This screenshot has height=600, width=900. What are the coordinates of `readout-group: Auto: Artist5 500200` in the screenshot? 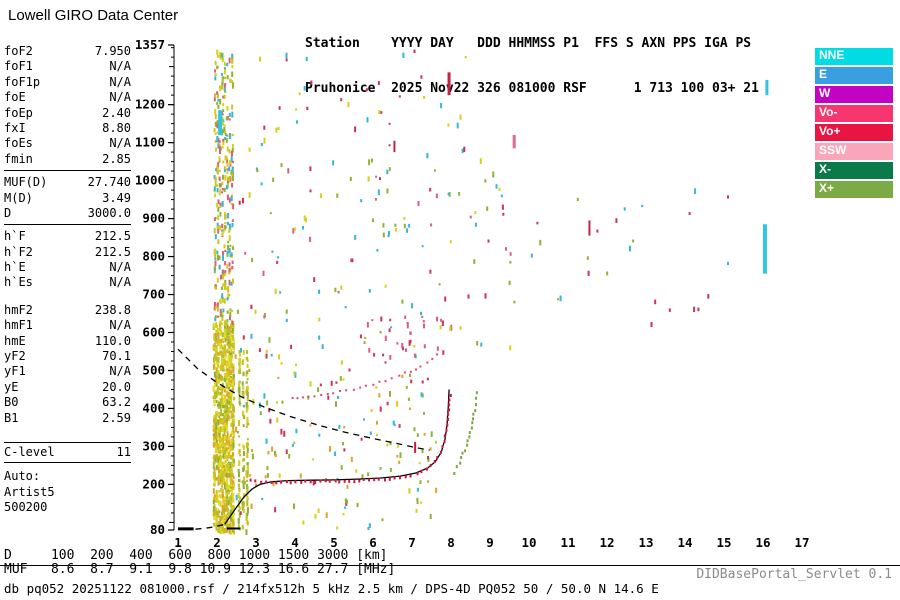 It's located at (67, 492).